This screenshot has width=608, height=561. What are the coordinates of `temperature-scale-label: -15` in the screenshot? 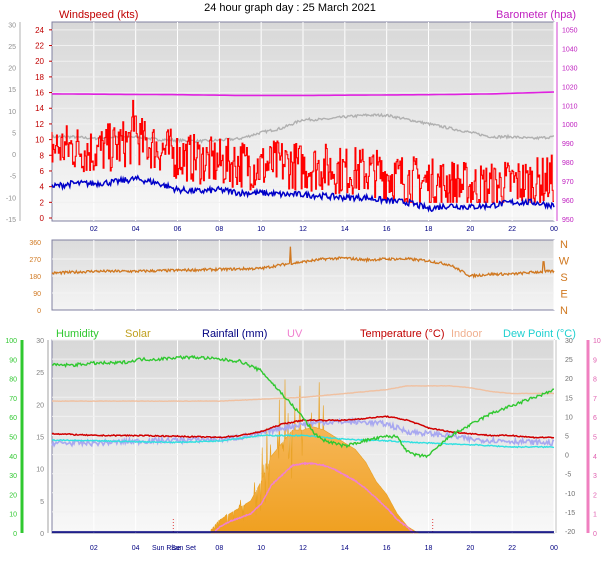 It's located at (11, 220).